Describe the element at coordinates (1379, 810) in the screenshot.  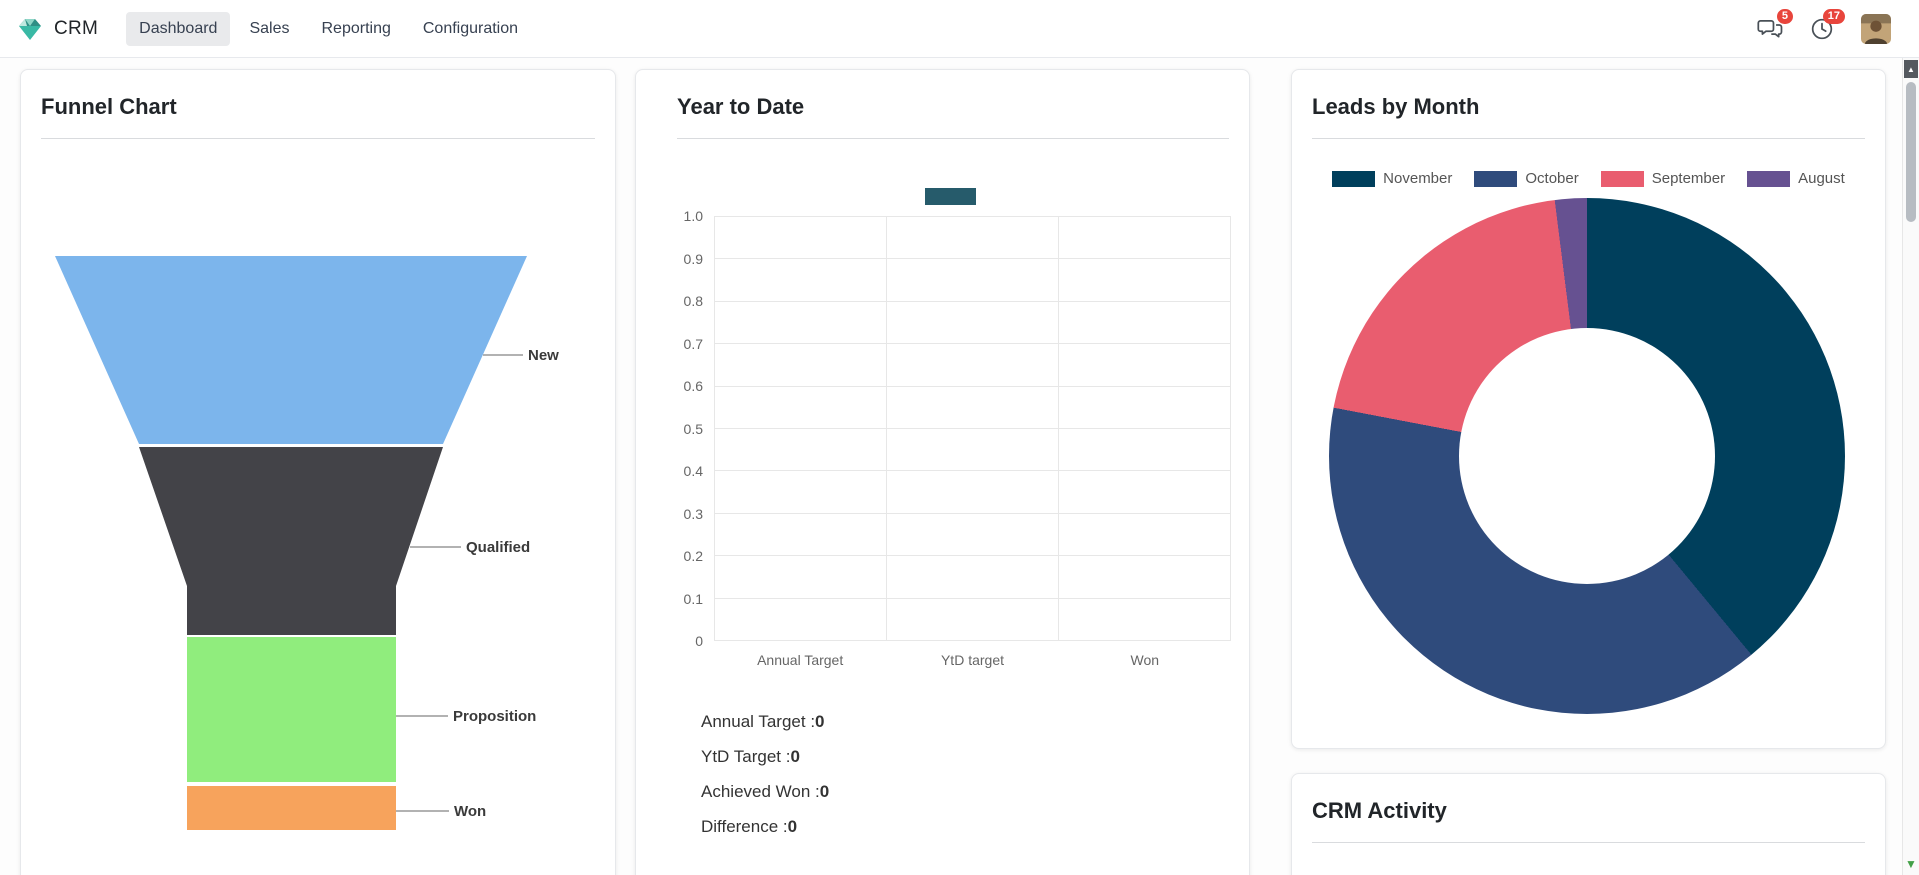
I see `activity-card-title: CRM Activity` at that location.